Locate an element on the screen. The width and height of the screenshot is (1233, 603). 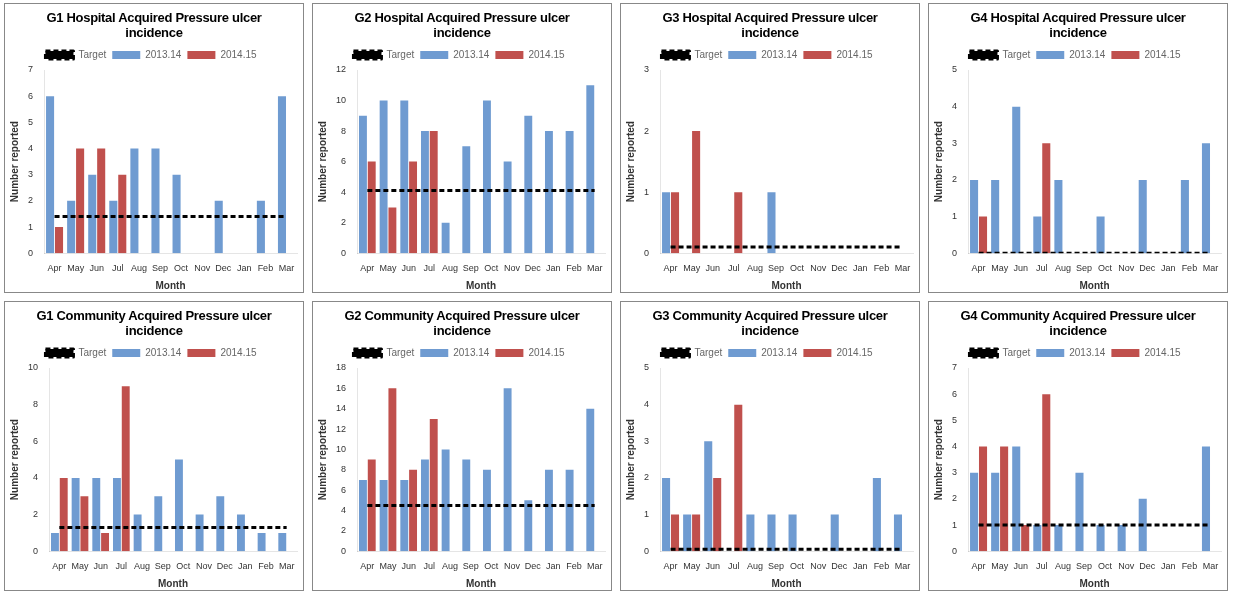
y-tick-label: 14 is located at coordinates (341, 408).